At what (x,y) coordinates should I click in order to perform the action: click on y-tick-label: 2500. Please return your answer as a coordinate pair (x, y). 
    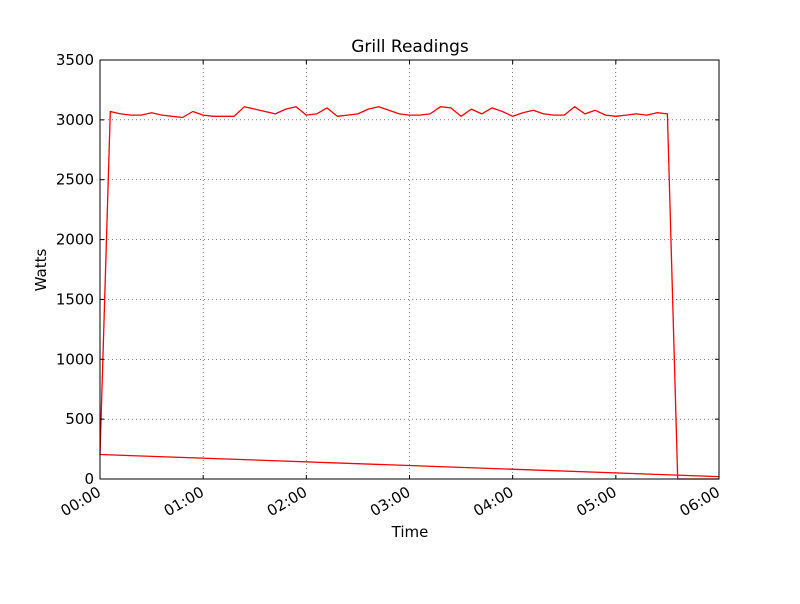
    Looking at the image, I should click on (75, 180).